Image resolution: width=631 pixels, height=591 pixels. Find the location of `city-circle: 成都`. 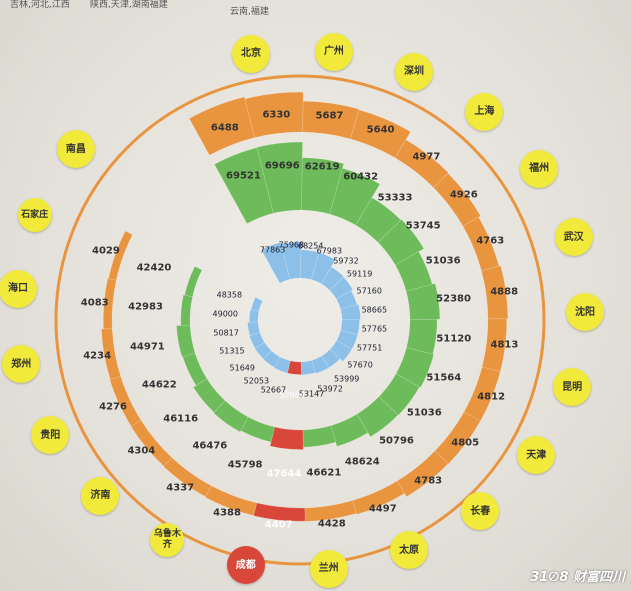

city-circle: 成都 is located at coordinates (245, 565).